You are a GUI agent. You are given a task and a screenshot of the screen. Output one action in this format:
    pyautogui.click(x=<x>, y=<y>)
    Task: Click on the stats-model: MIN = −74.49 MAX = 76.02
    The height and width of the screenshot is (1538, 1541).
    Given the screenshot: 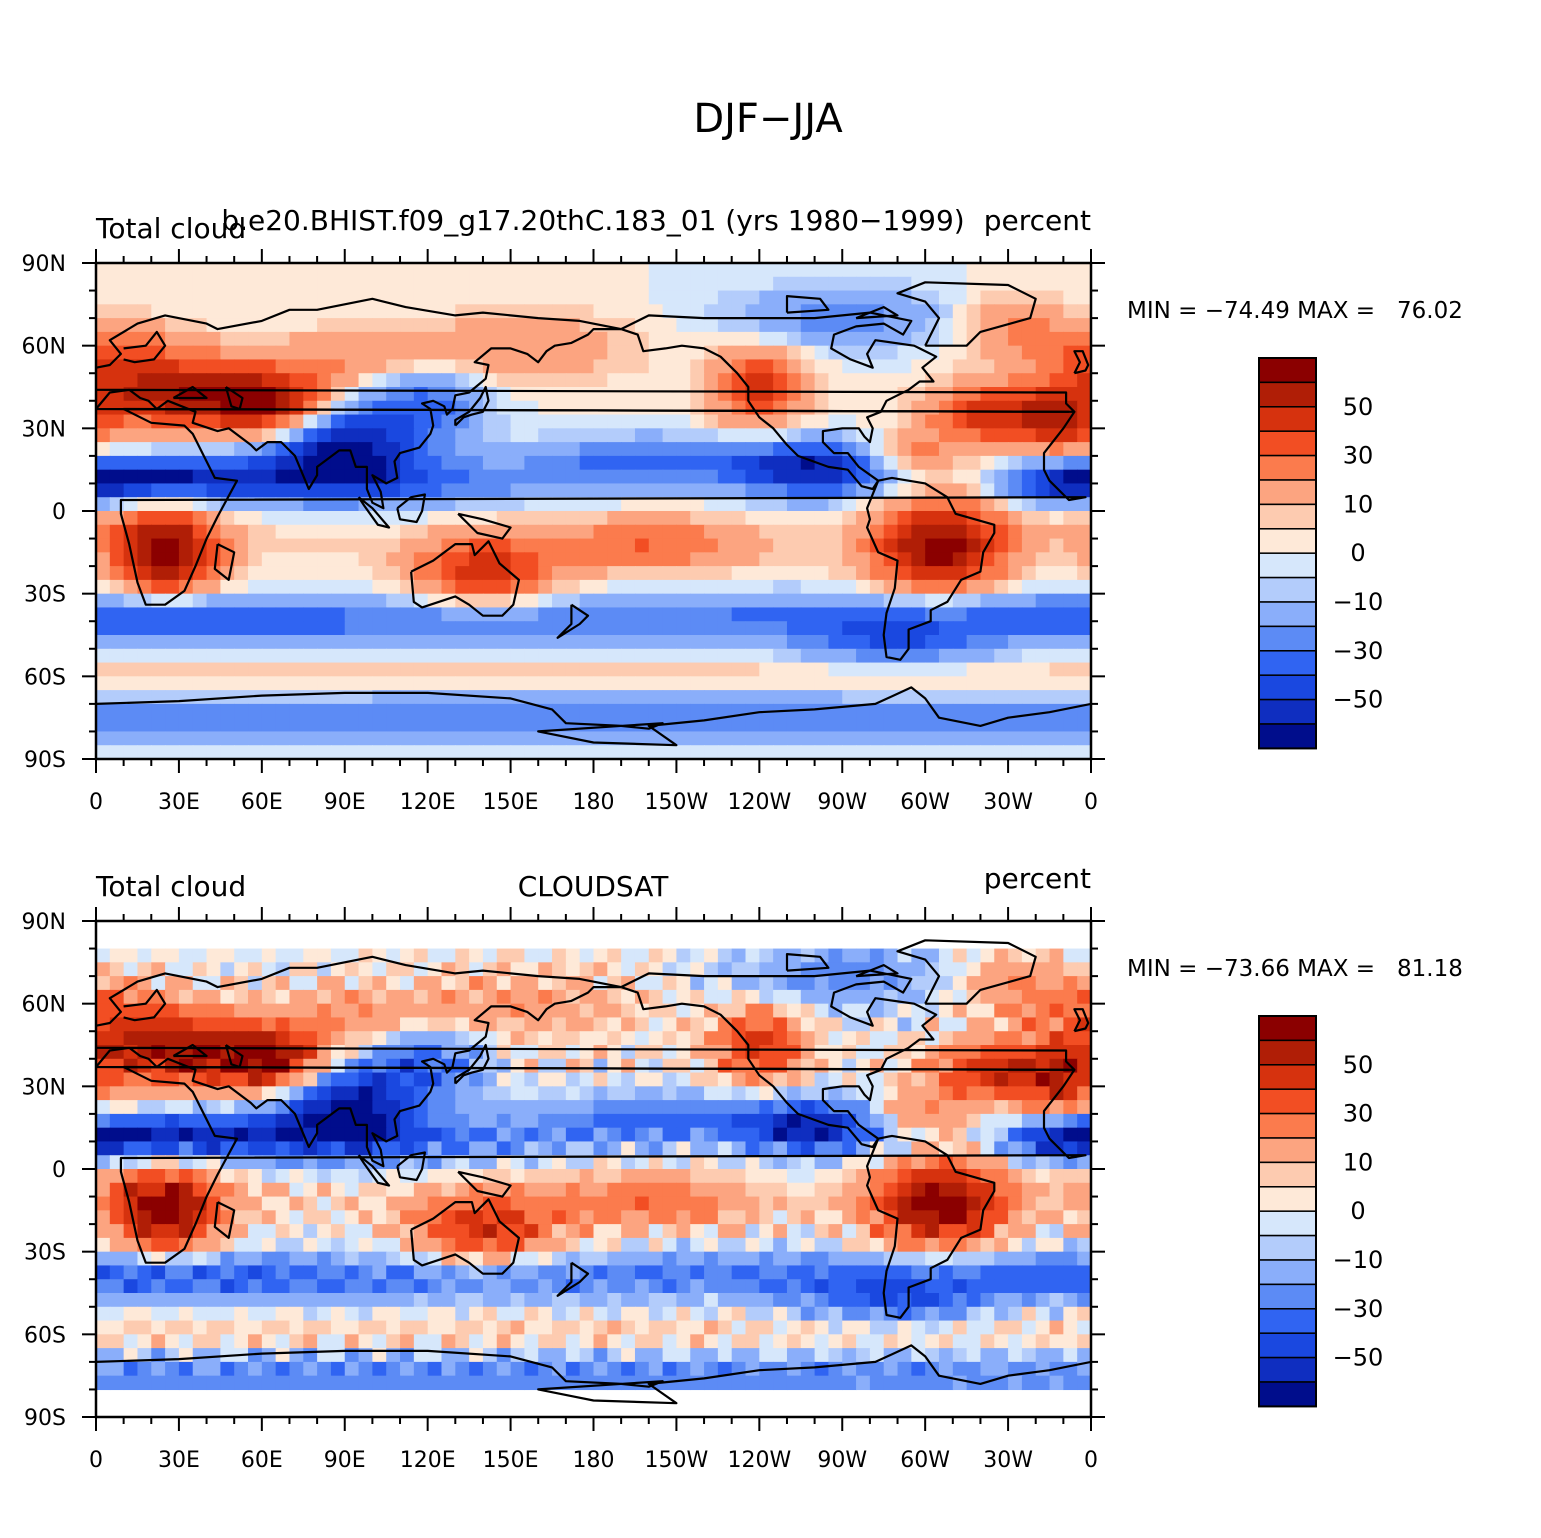 What is the action you would take?
    pyautogui.click(x=1295, y=311)
    